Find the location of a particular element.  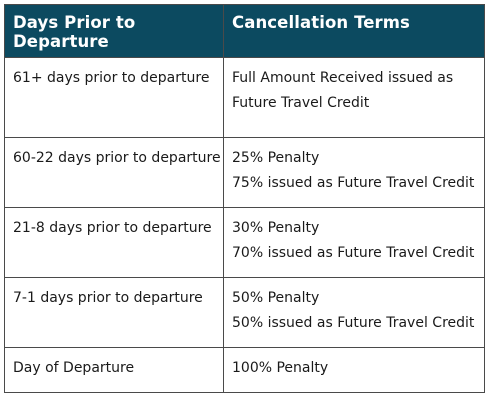

terms-line: Future Travel Credit is located at coordinates (301, 103).